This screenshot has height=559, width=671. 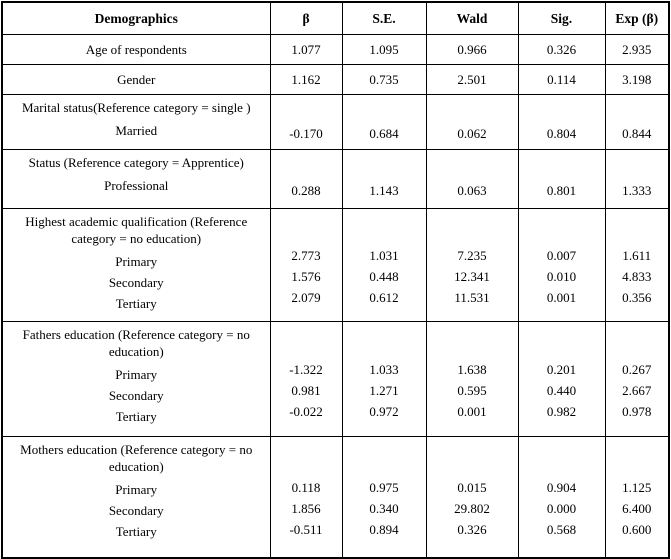 What do you see at coordinates (561, 369) in the screenshot?
I see `sig-value: 0.201` at bounding box center [561, 369].